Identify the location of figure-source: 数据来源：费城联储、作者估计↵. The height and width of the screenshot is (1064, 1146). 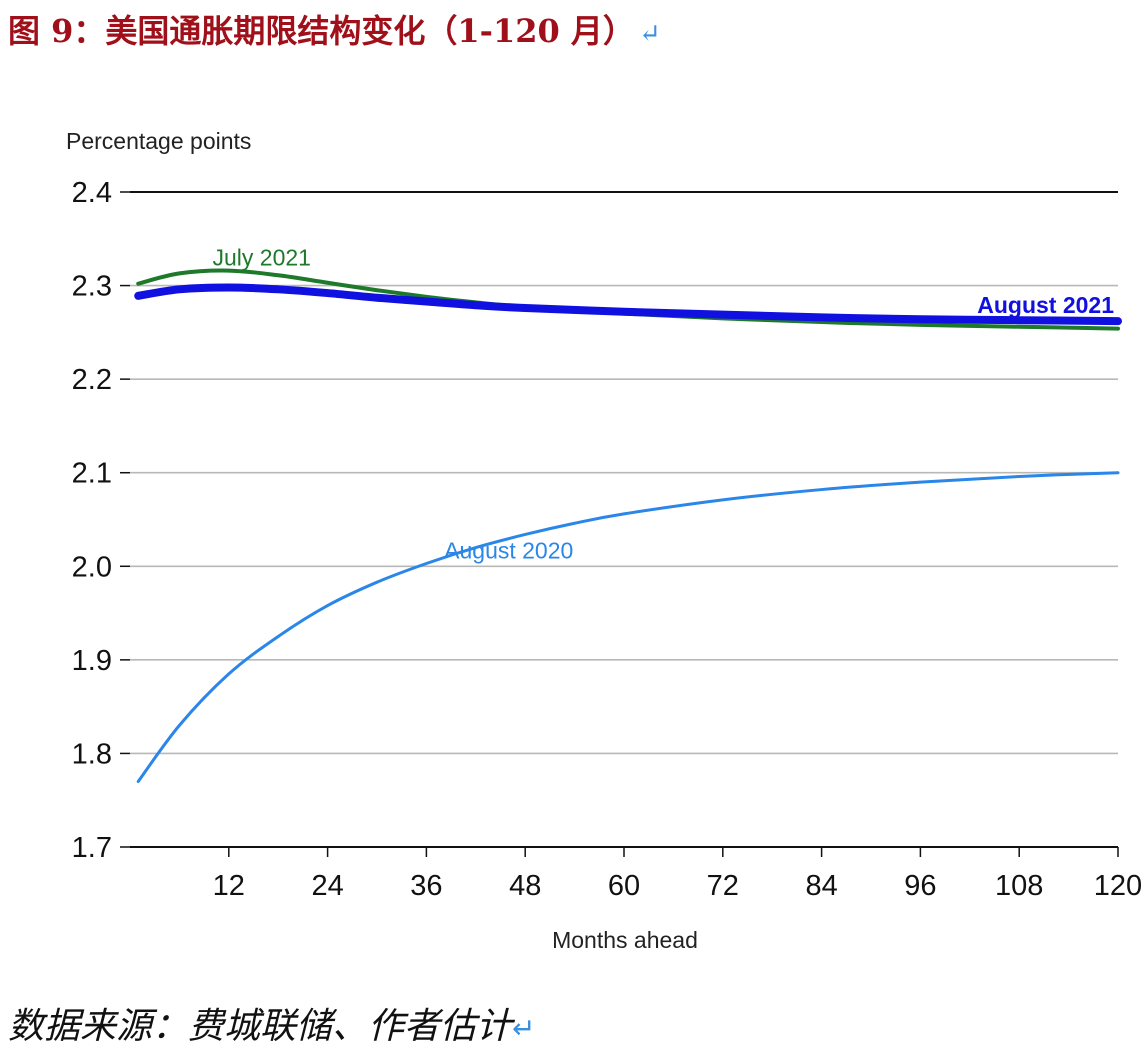
(271, 1028).